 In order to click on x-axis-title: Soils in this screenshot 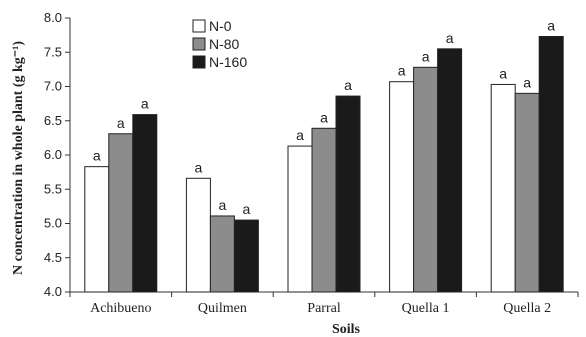, I will do `click(346, 329)`.